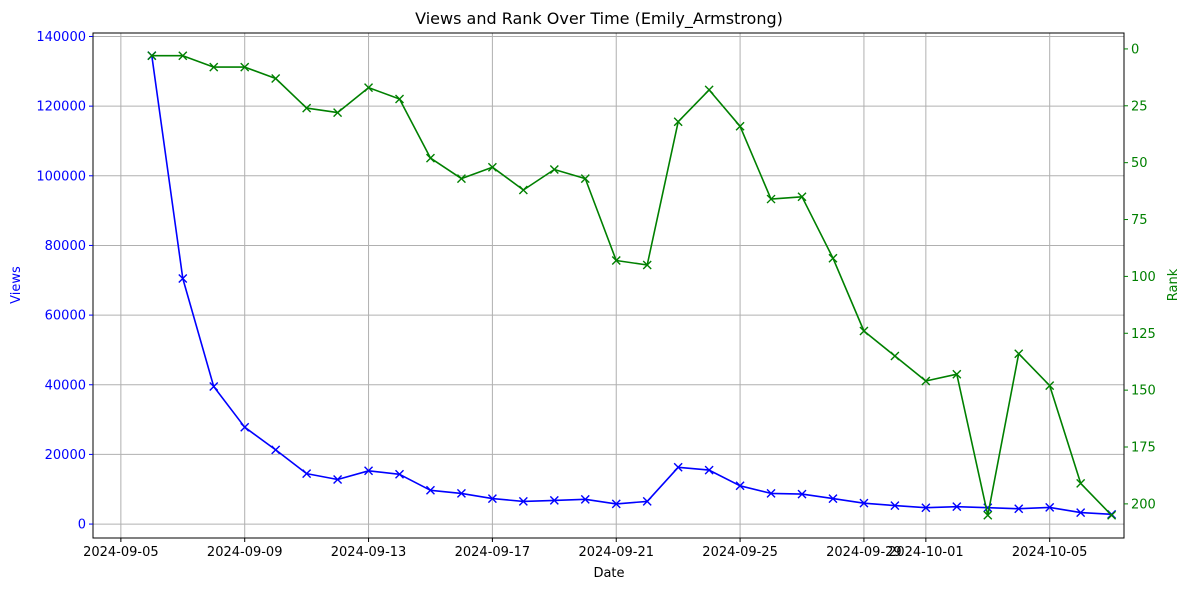 The height and width of the screenshot is (590, 1189). I want to click on left-tick-label: 0, so click(82, 525).